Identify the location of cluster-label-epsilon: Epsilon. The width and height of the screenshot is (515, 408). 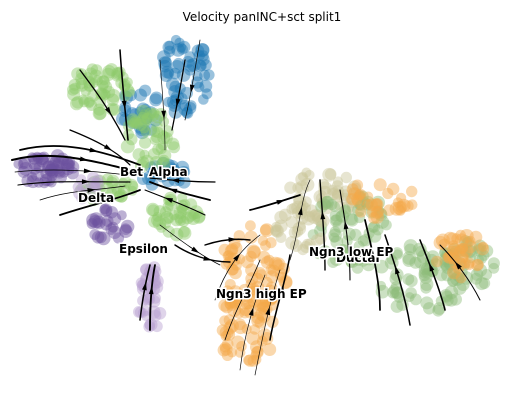
(143, 249).